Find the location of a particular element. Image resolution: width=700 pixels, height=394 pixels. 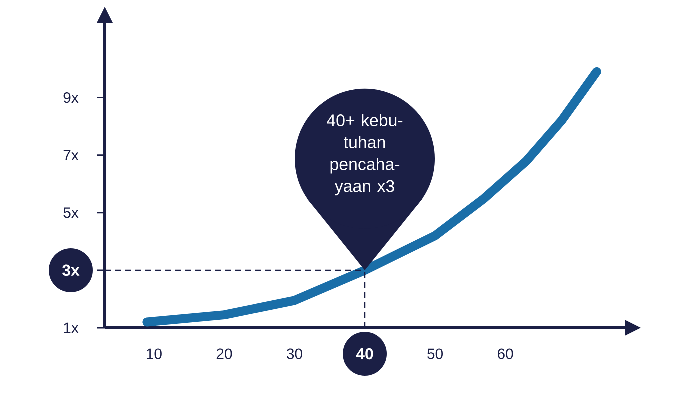

x-tick-label: 20 is located at coordinates (224, 354).